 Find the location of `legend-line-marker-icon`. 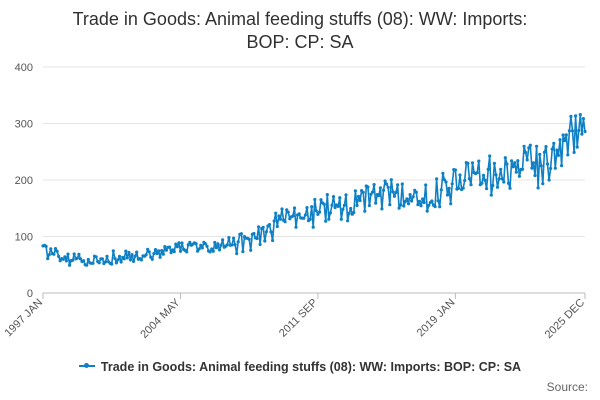

legend-line-marker-icon is located at coordinates (86, 365).